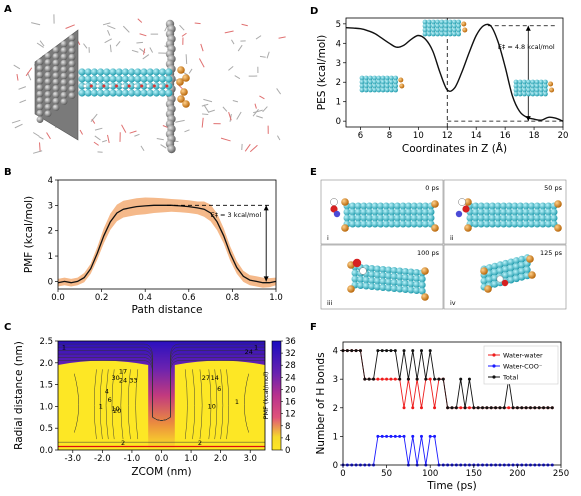  What do you see at coordinates (328, 238) in the screenshot?
I see `snapshot-index: i` at bounding box center [328, 238].